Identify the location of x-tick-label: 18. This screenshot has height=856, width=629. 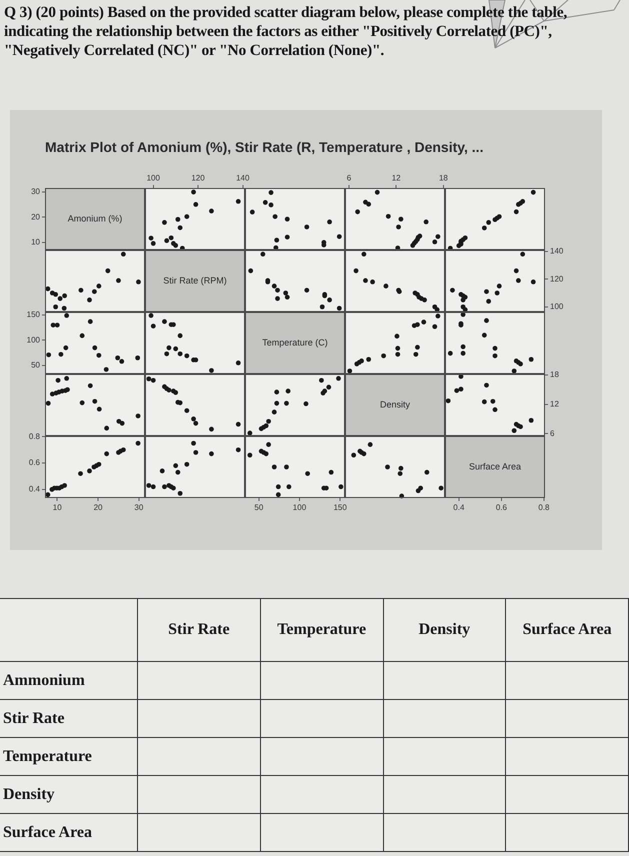
(443, 177).